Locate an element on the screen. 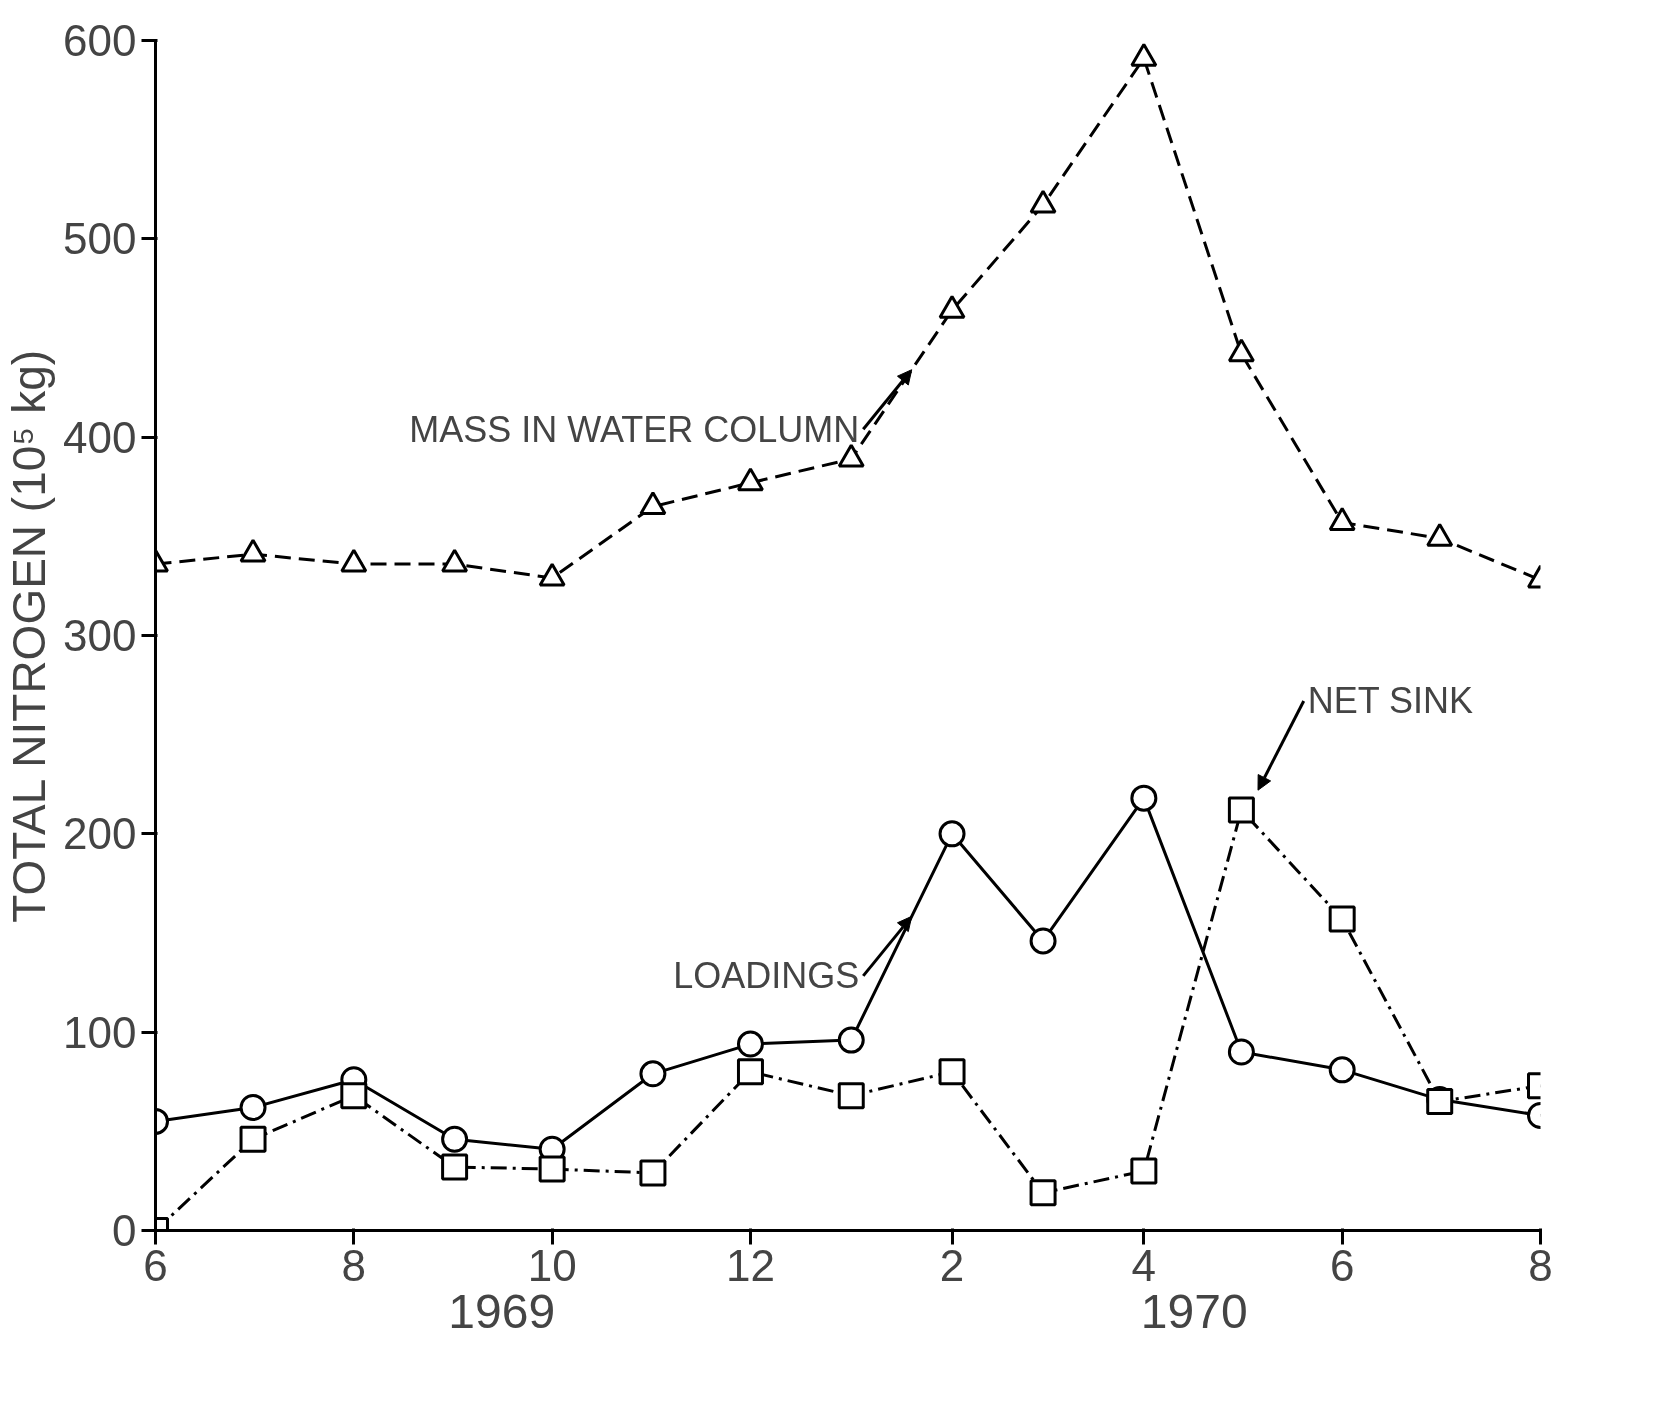 Image resolution: width=1654 pixels, height=1412 pixels. series-label: MASS IN WATER COLUMN is located at coordinates (634, 429).